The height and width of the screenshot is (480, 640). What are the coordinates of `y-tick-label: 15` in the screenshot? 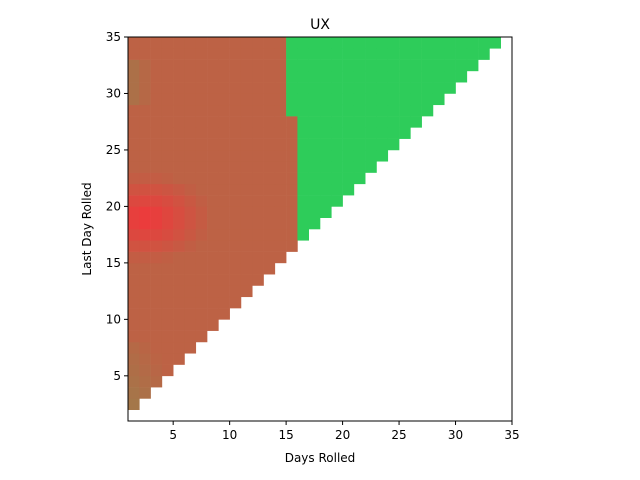 It's located at (113, 263).